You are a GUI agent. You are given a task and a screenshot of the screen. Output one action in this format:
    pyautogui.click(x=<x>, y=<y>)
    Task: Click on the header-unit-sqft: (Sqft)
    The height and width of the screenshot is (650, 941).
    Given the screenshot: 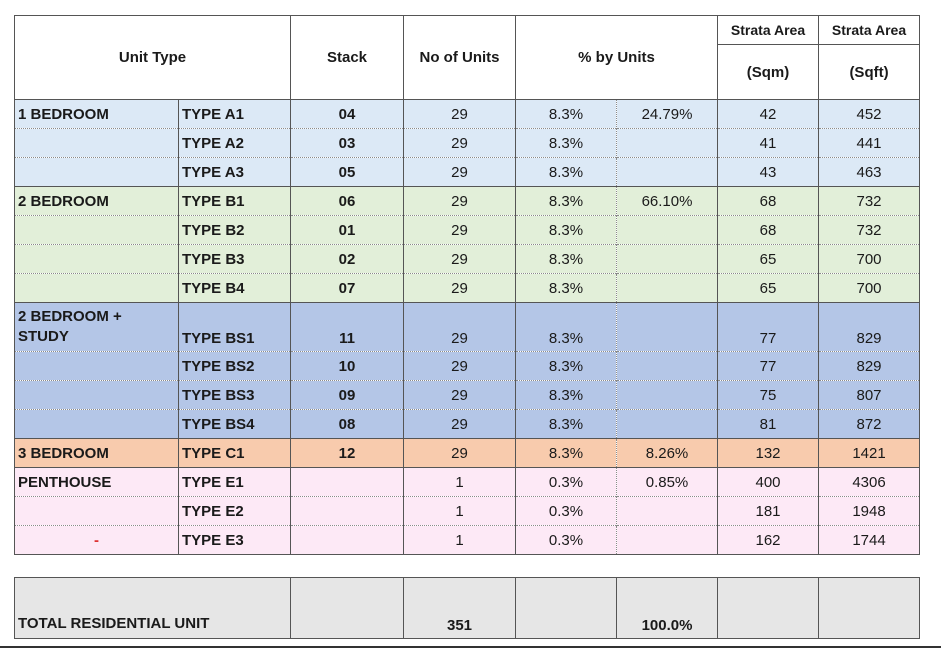 What is the action you would take?
    pyautogui.click(x=869, y=72)
    